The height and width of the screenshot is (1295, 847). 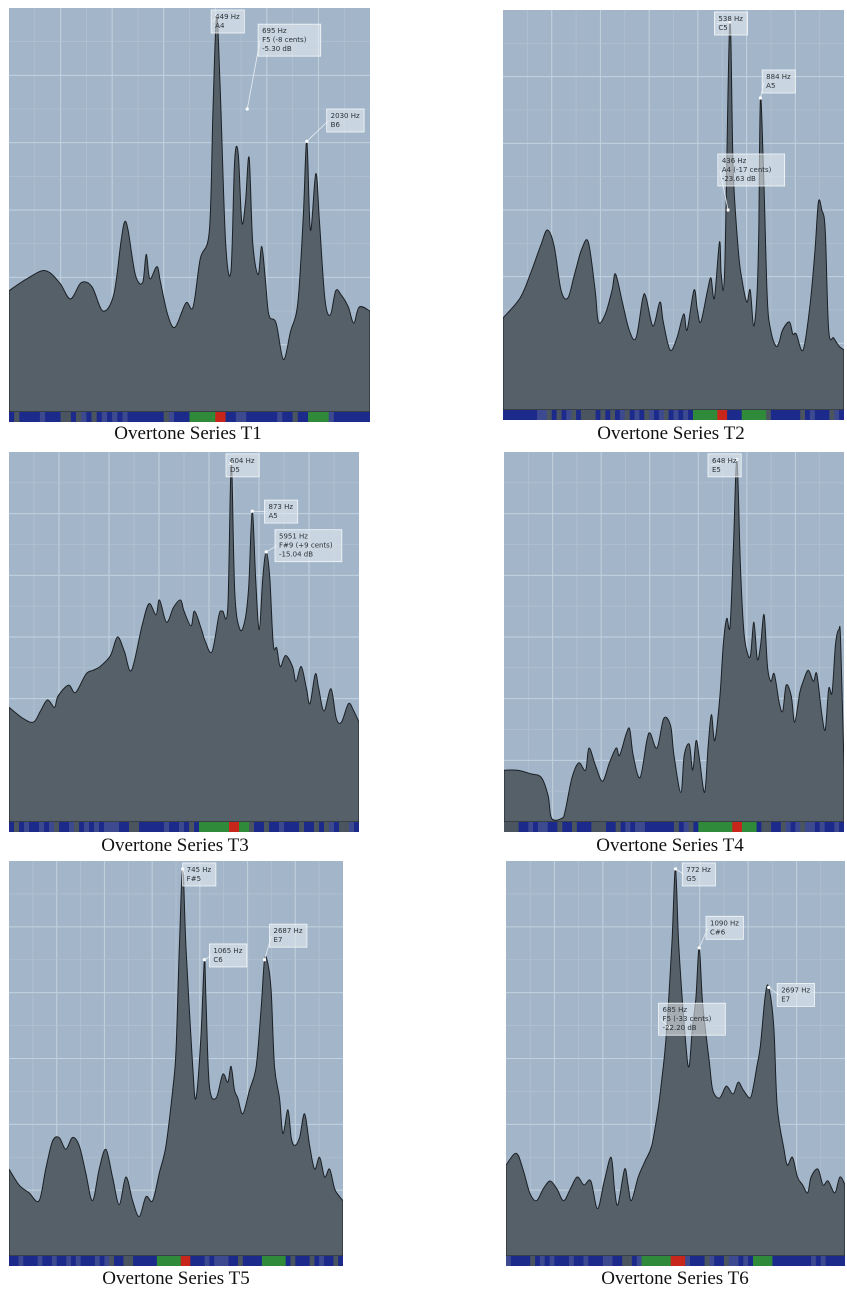 What do you see at coordinates (296, 555) in the screenshot?
I see `annotation-text: -15.04 dB` at bounding box center [296, 555].